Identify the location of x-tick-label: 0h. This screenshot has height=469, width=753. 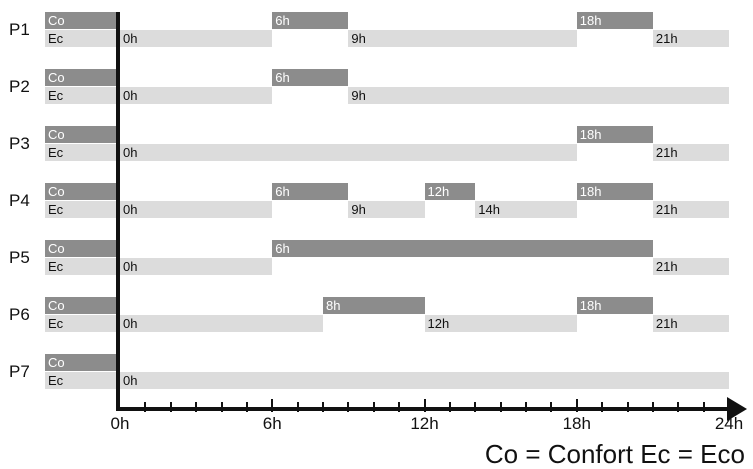
(120, 423).